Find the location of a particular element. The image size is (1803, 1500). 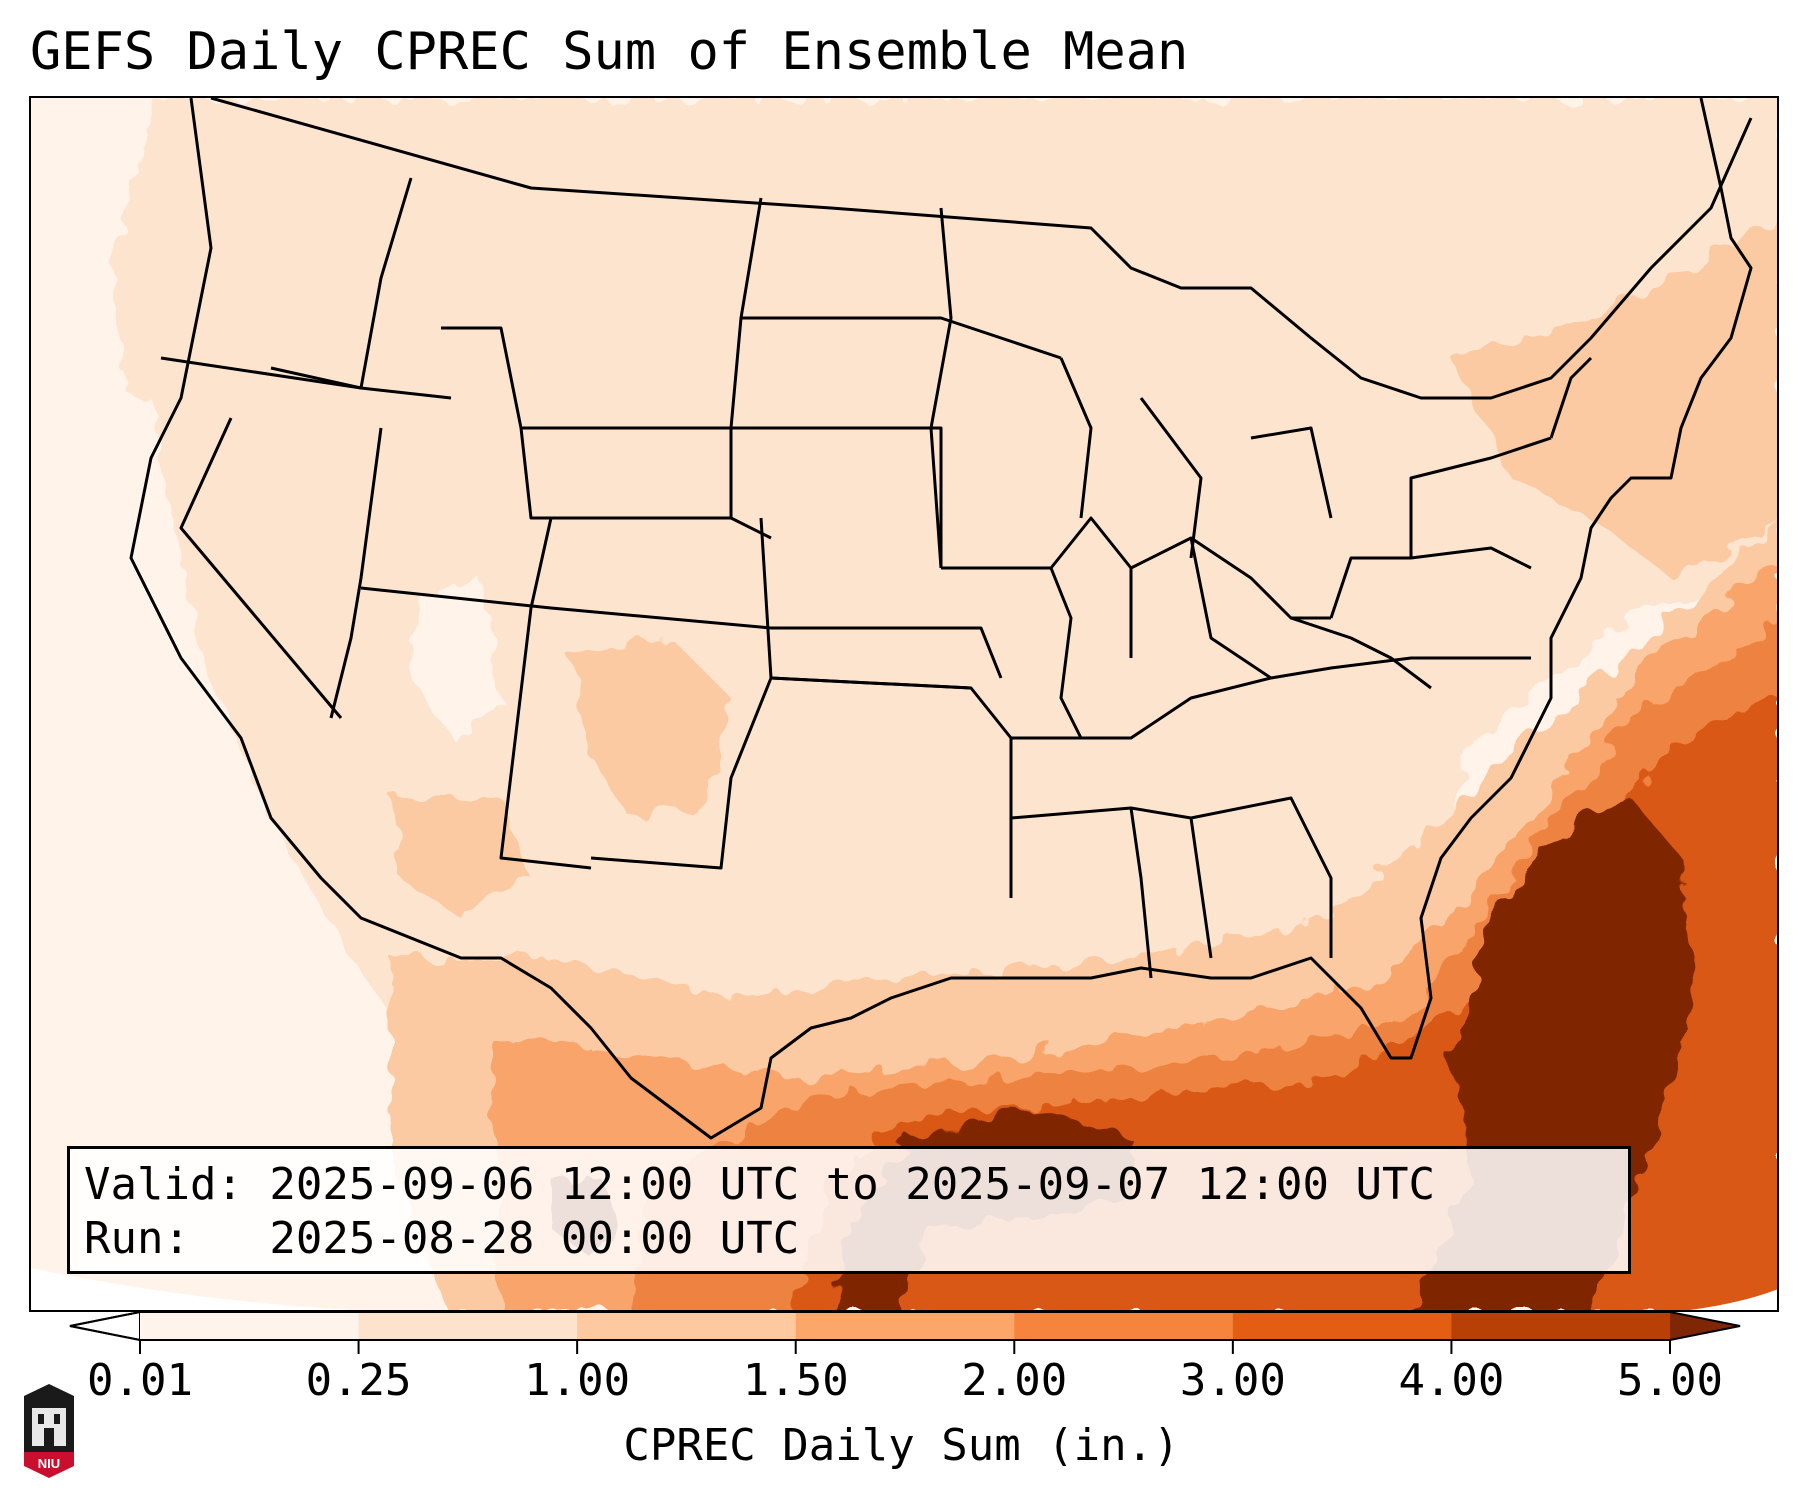

colorbar-tick-label: 1.00 is located at coordinates (577, 1380).